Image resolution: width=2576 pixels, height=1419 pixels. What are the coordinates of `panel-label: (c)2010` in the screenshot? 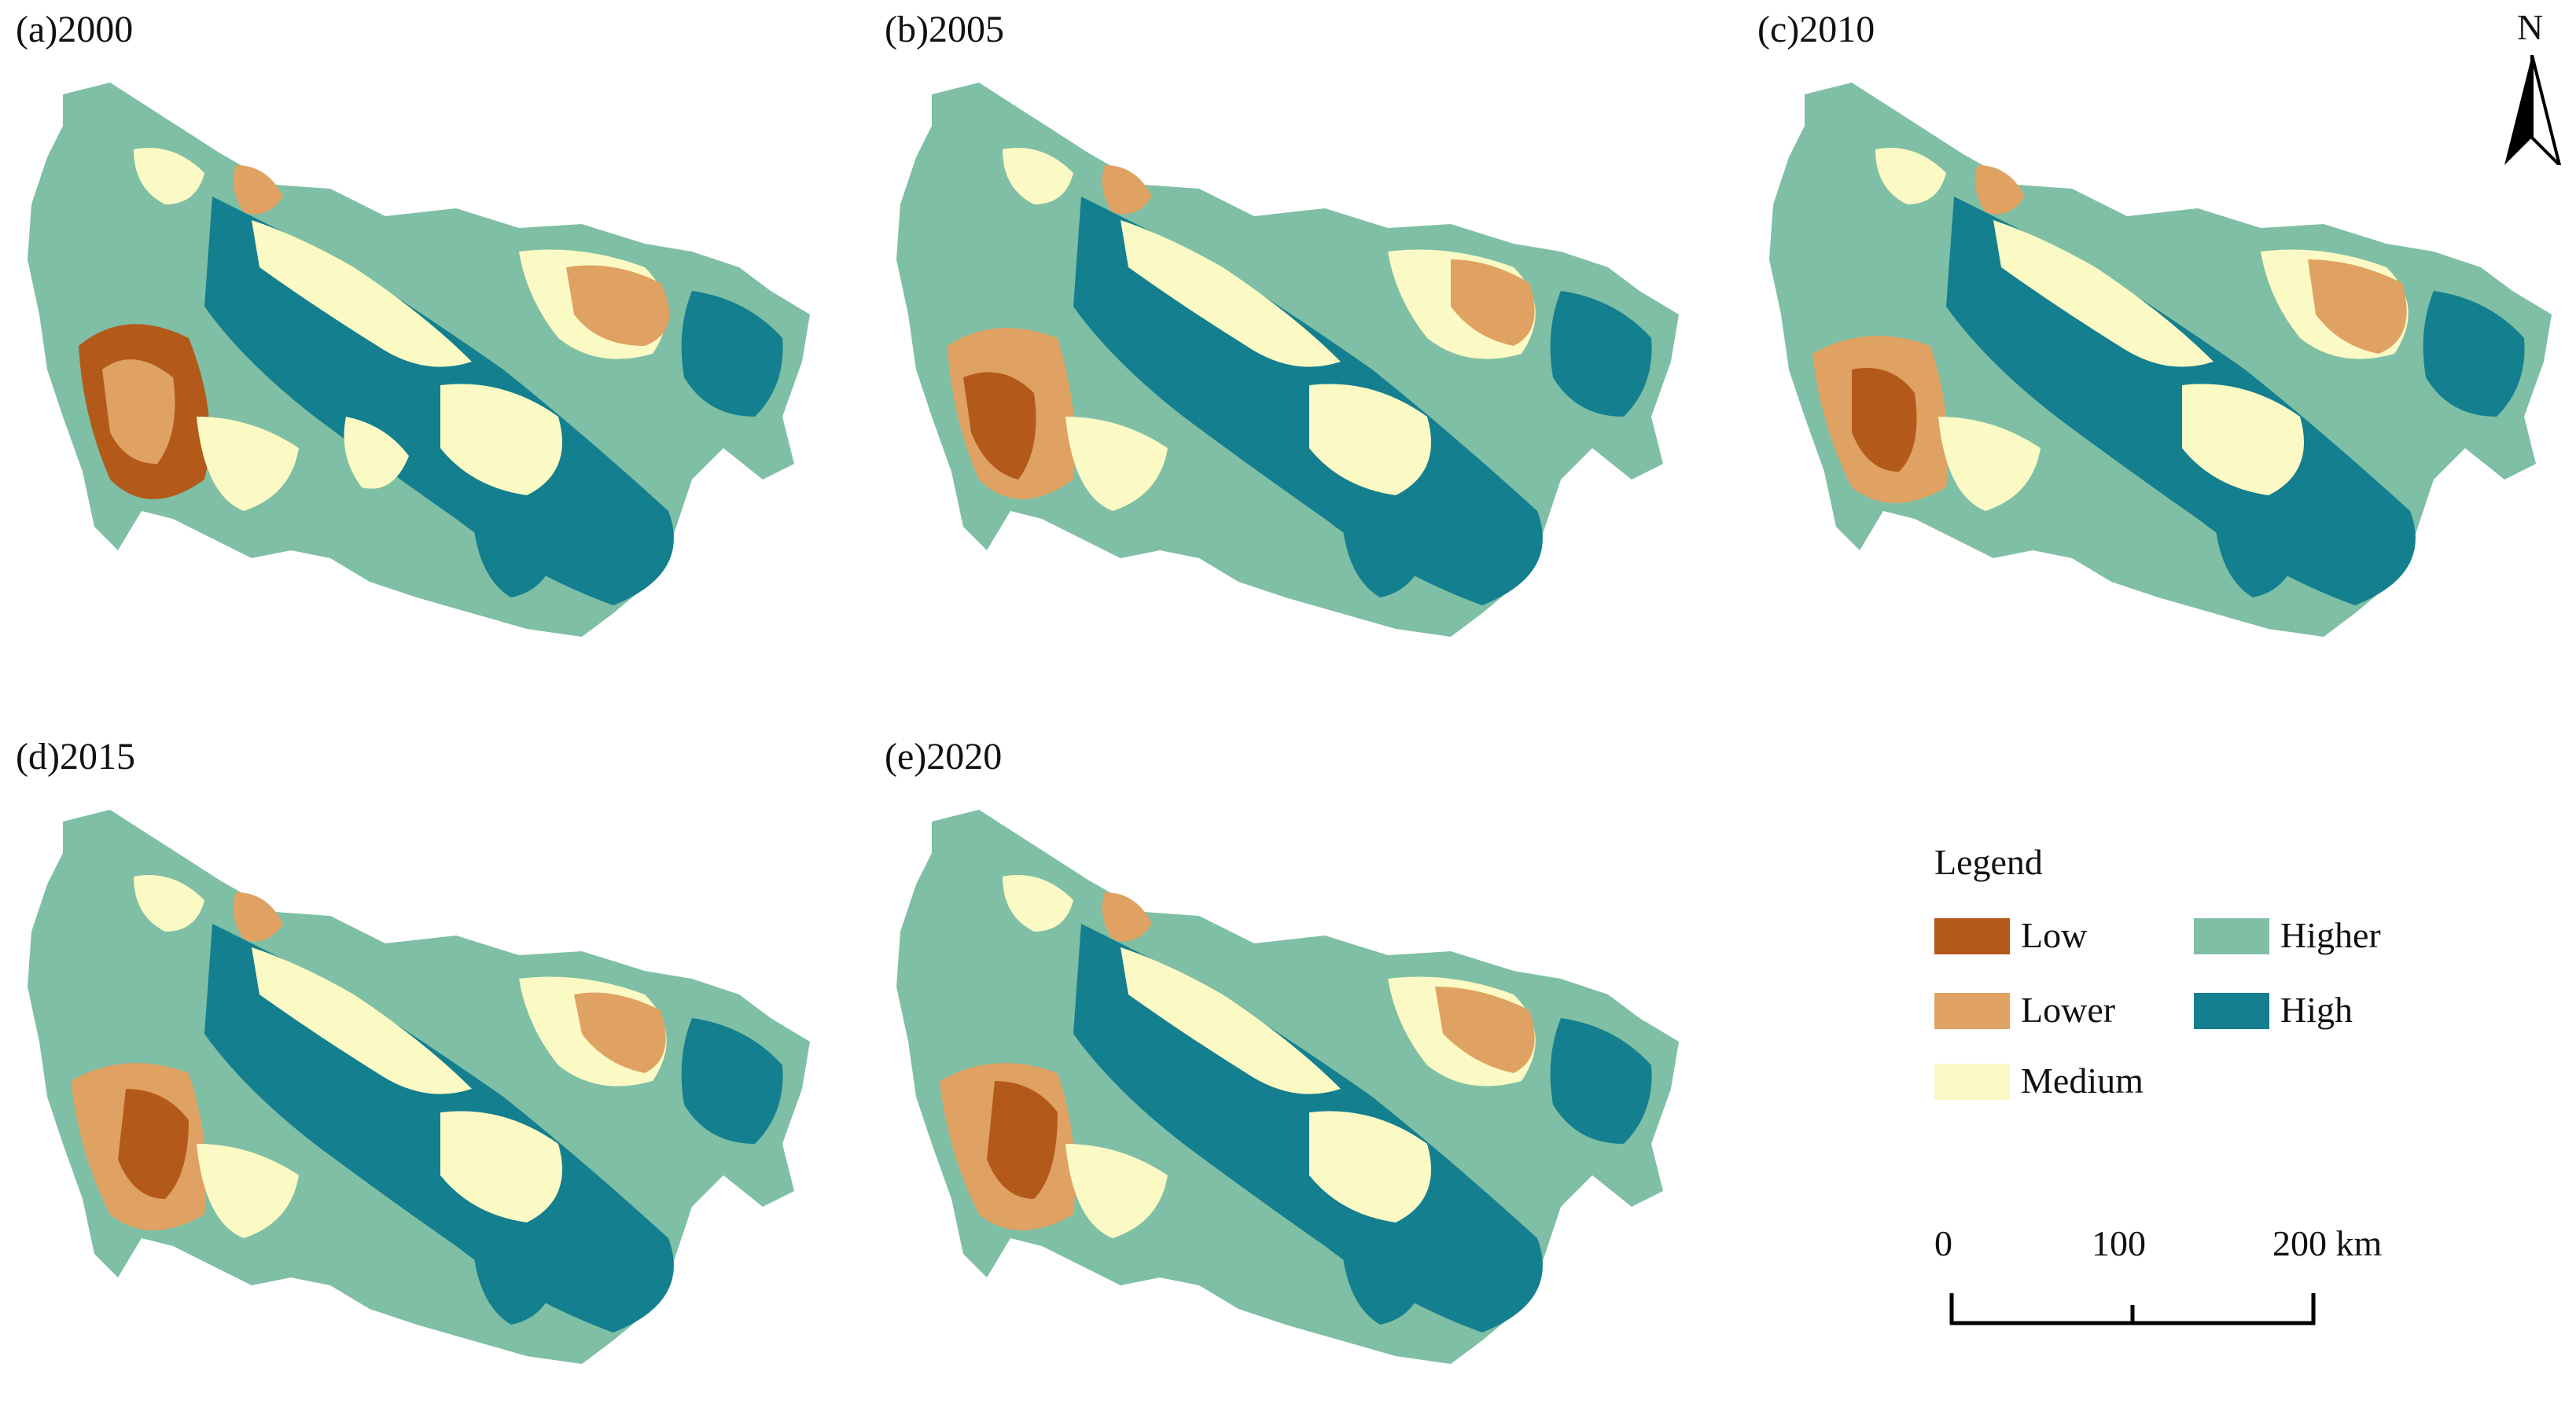 It's located at (1816, 29).